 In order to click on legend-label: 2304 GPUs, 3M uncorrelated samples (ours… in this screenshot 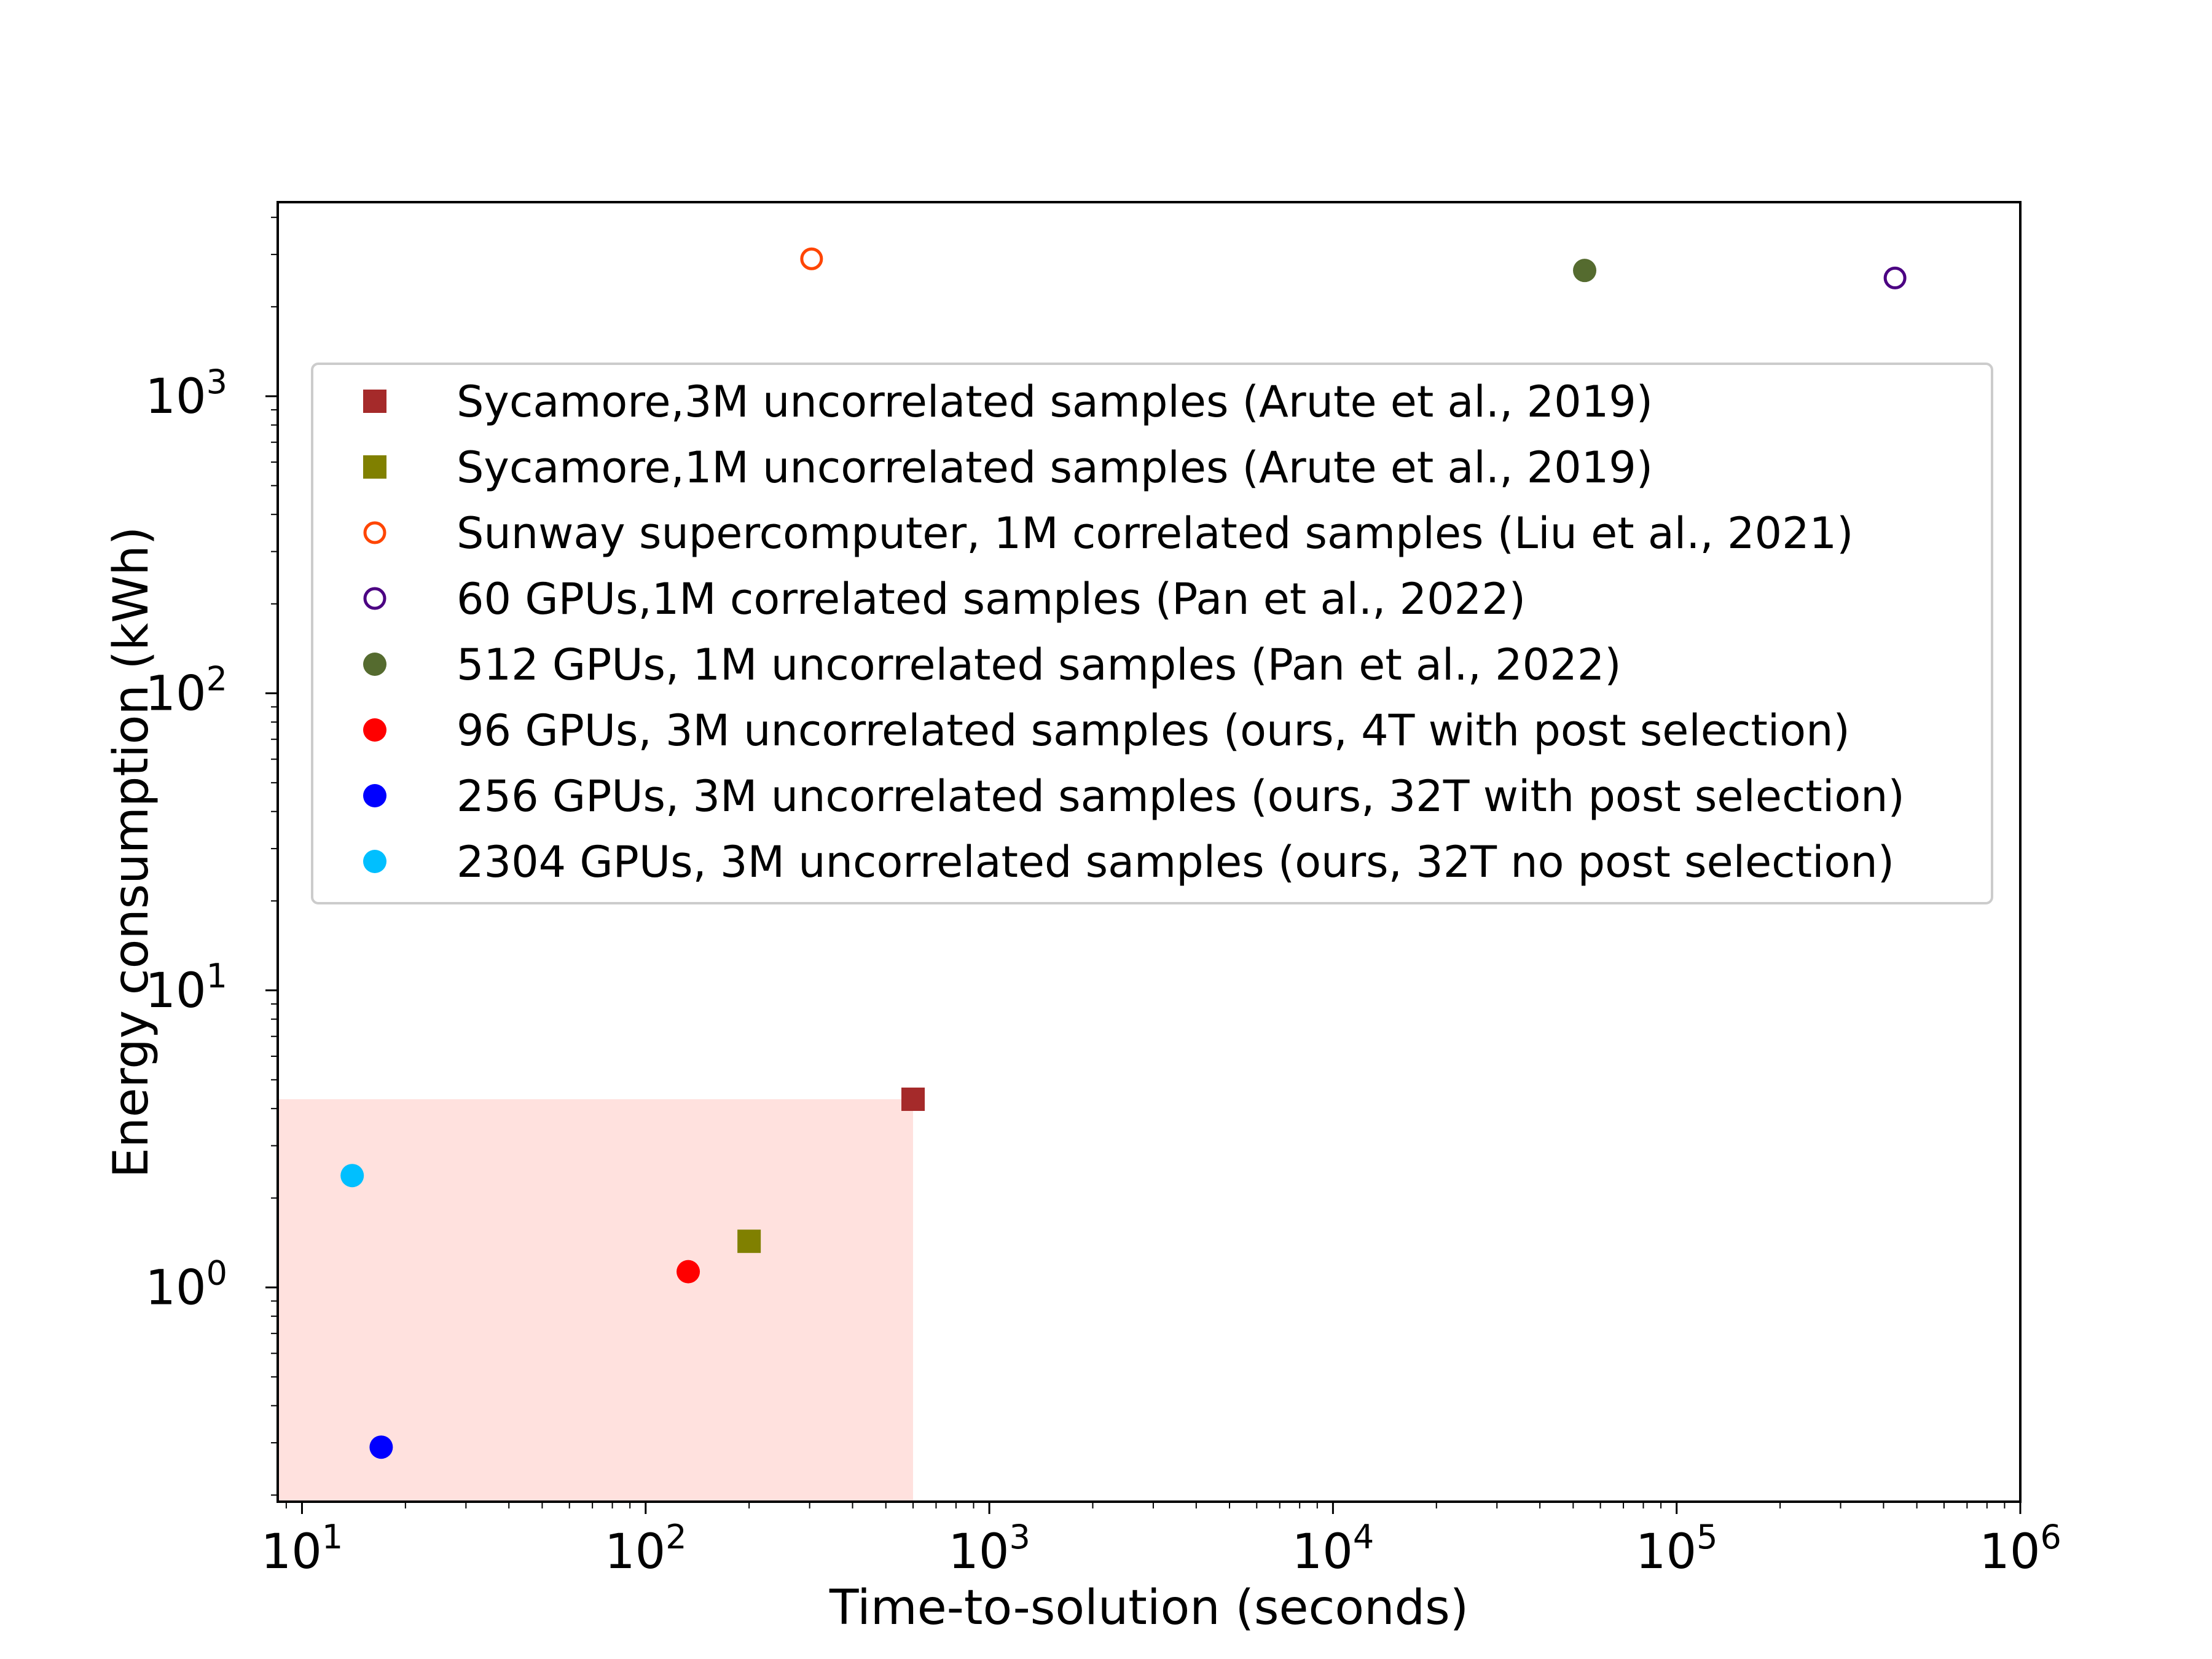, I will do `click(1175, 862)`.